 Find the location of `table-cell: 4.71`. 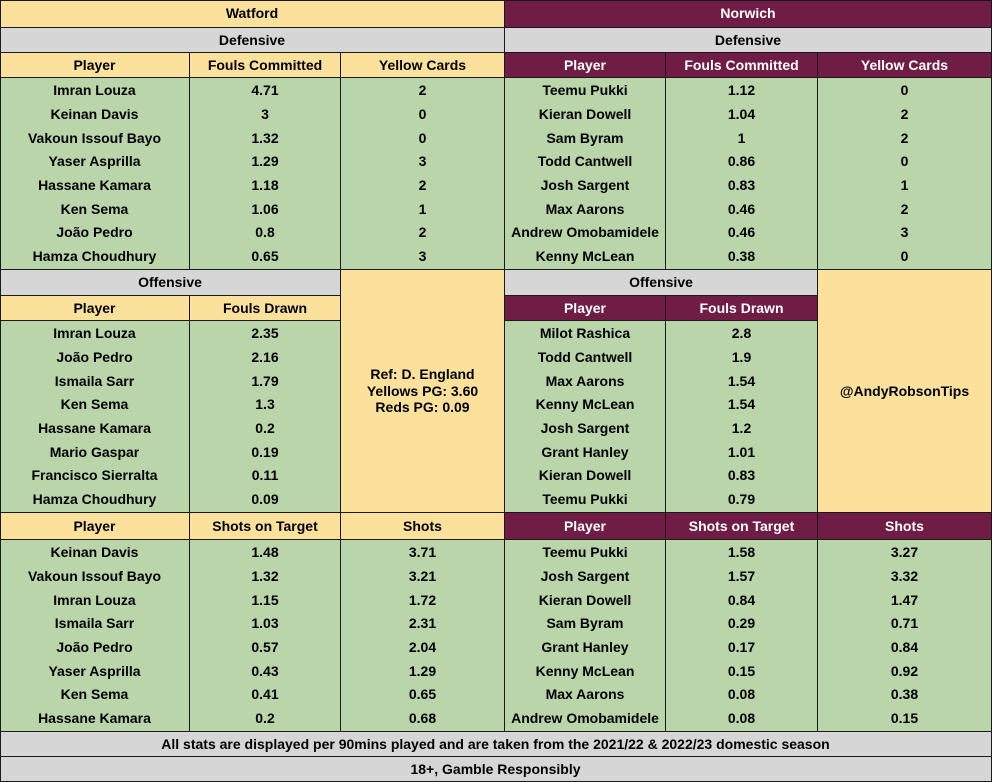

table-cell: 4.71 is located at coordinates (265, 90).